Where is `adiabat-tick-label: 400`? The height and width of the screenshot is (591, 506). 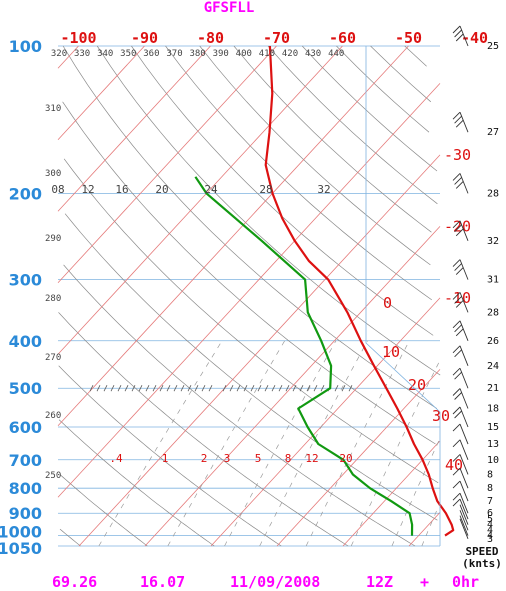 adiabat-tick-label: 400 is located at coordinates (244, 54).